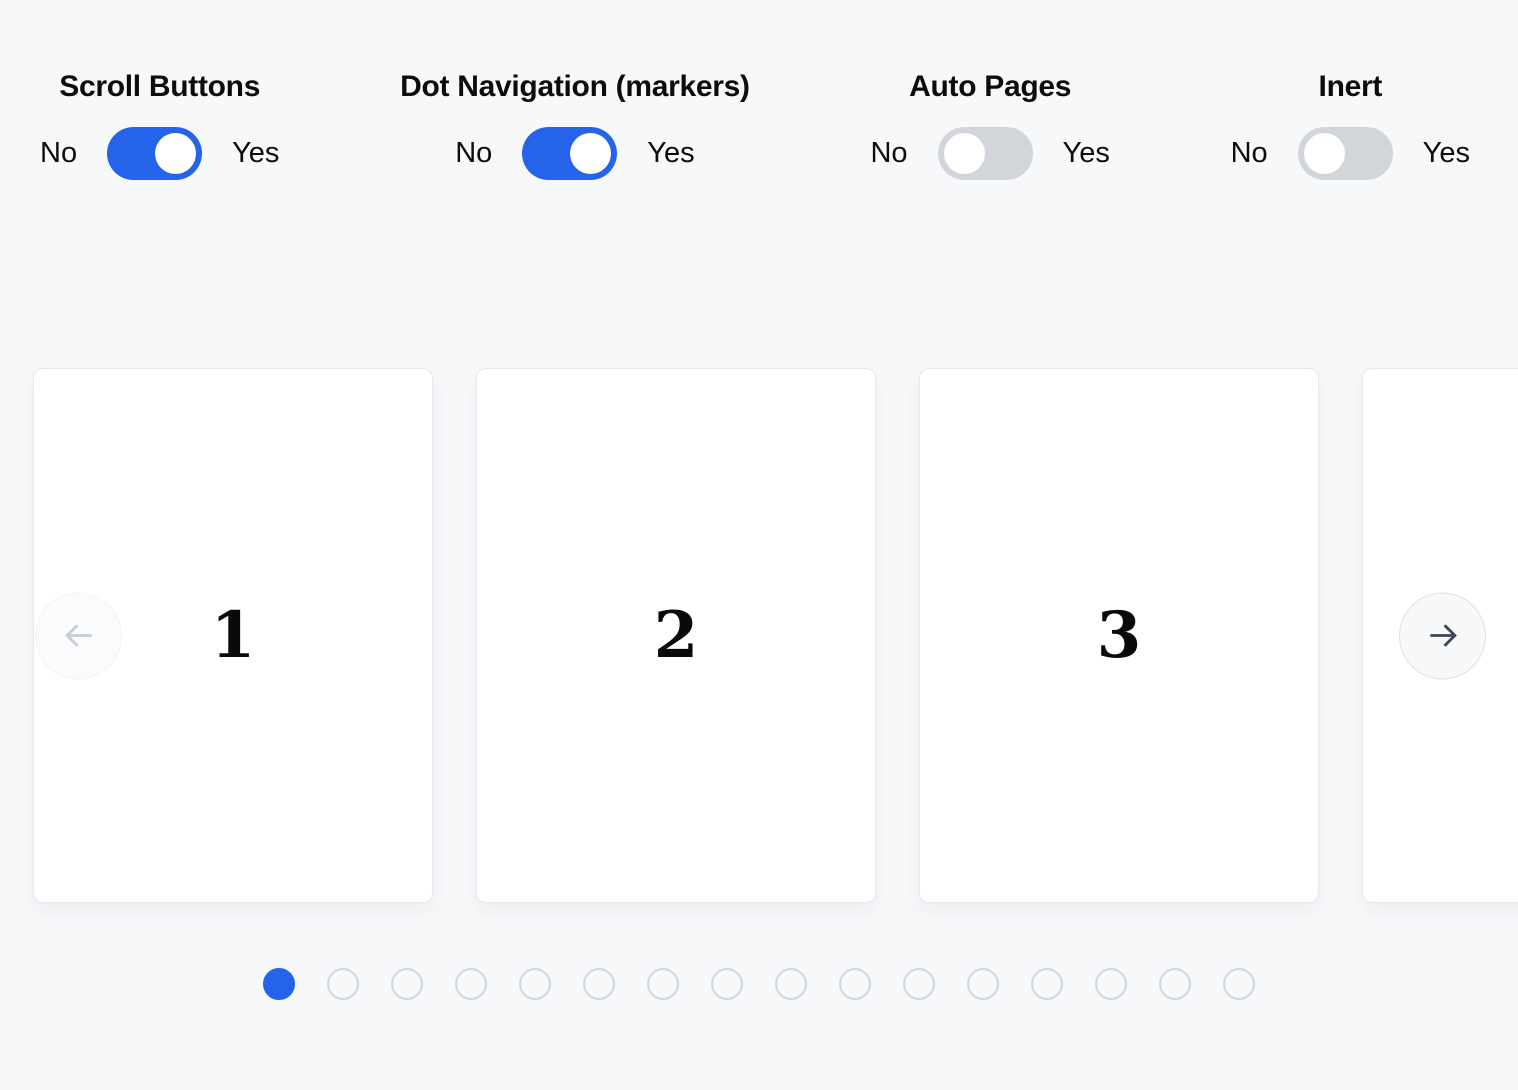 The height and width of the screenshot is (1090, 1518). What do you see at coordinates (233, 635) in the screenshot?
I see `slide-number: 1` at bounding box center [233, 635].